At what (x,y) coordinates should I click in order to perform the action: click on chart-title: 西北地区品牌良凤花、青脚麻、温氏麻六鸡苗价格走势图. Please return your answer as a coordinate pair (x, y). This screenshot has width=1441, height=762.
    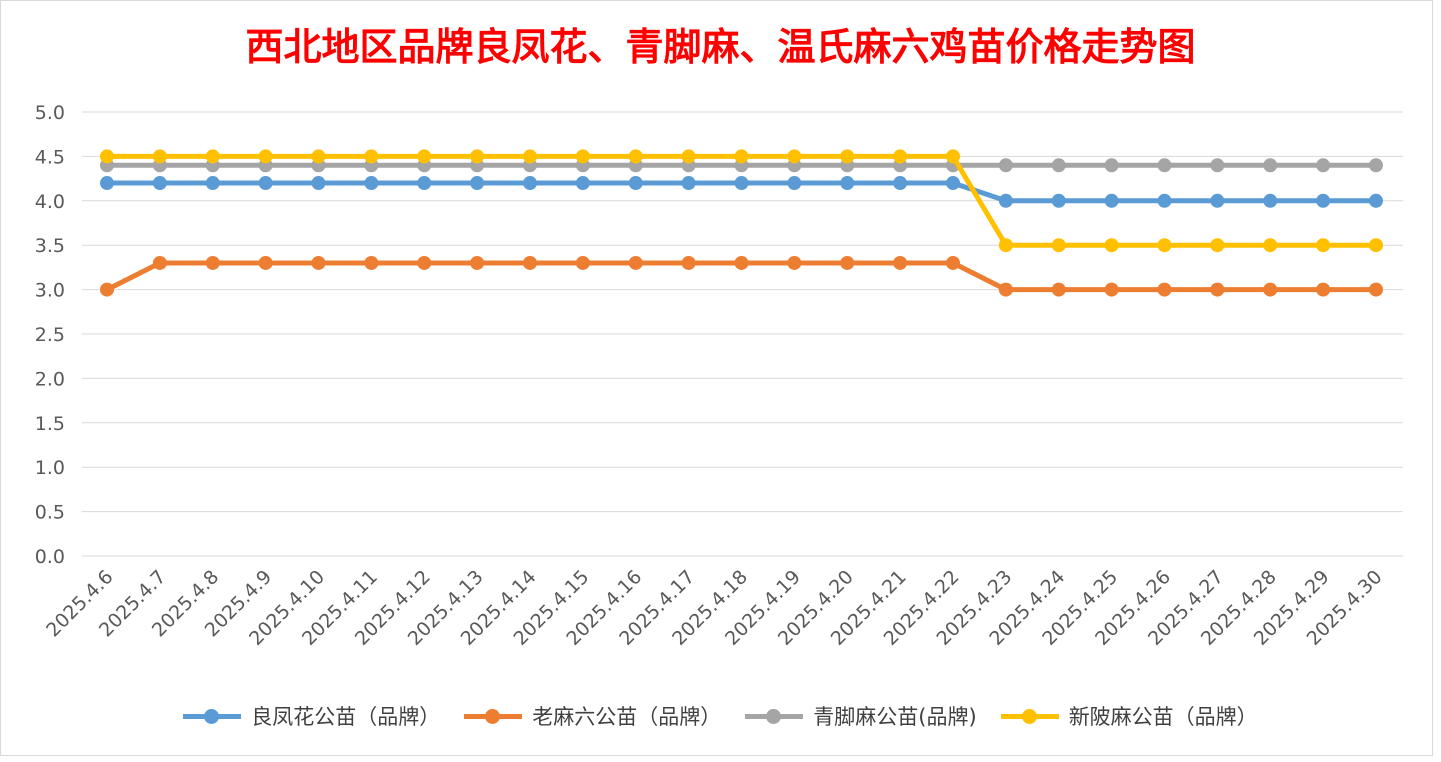
    Looking at the image, I should click on (720, 46).